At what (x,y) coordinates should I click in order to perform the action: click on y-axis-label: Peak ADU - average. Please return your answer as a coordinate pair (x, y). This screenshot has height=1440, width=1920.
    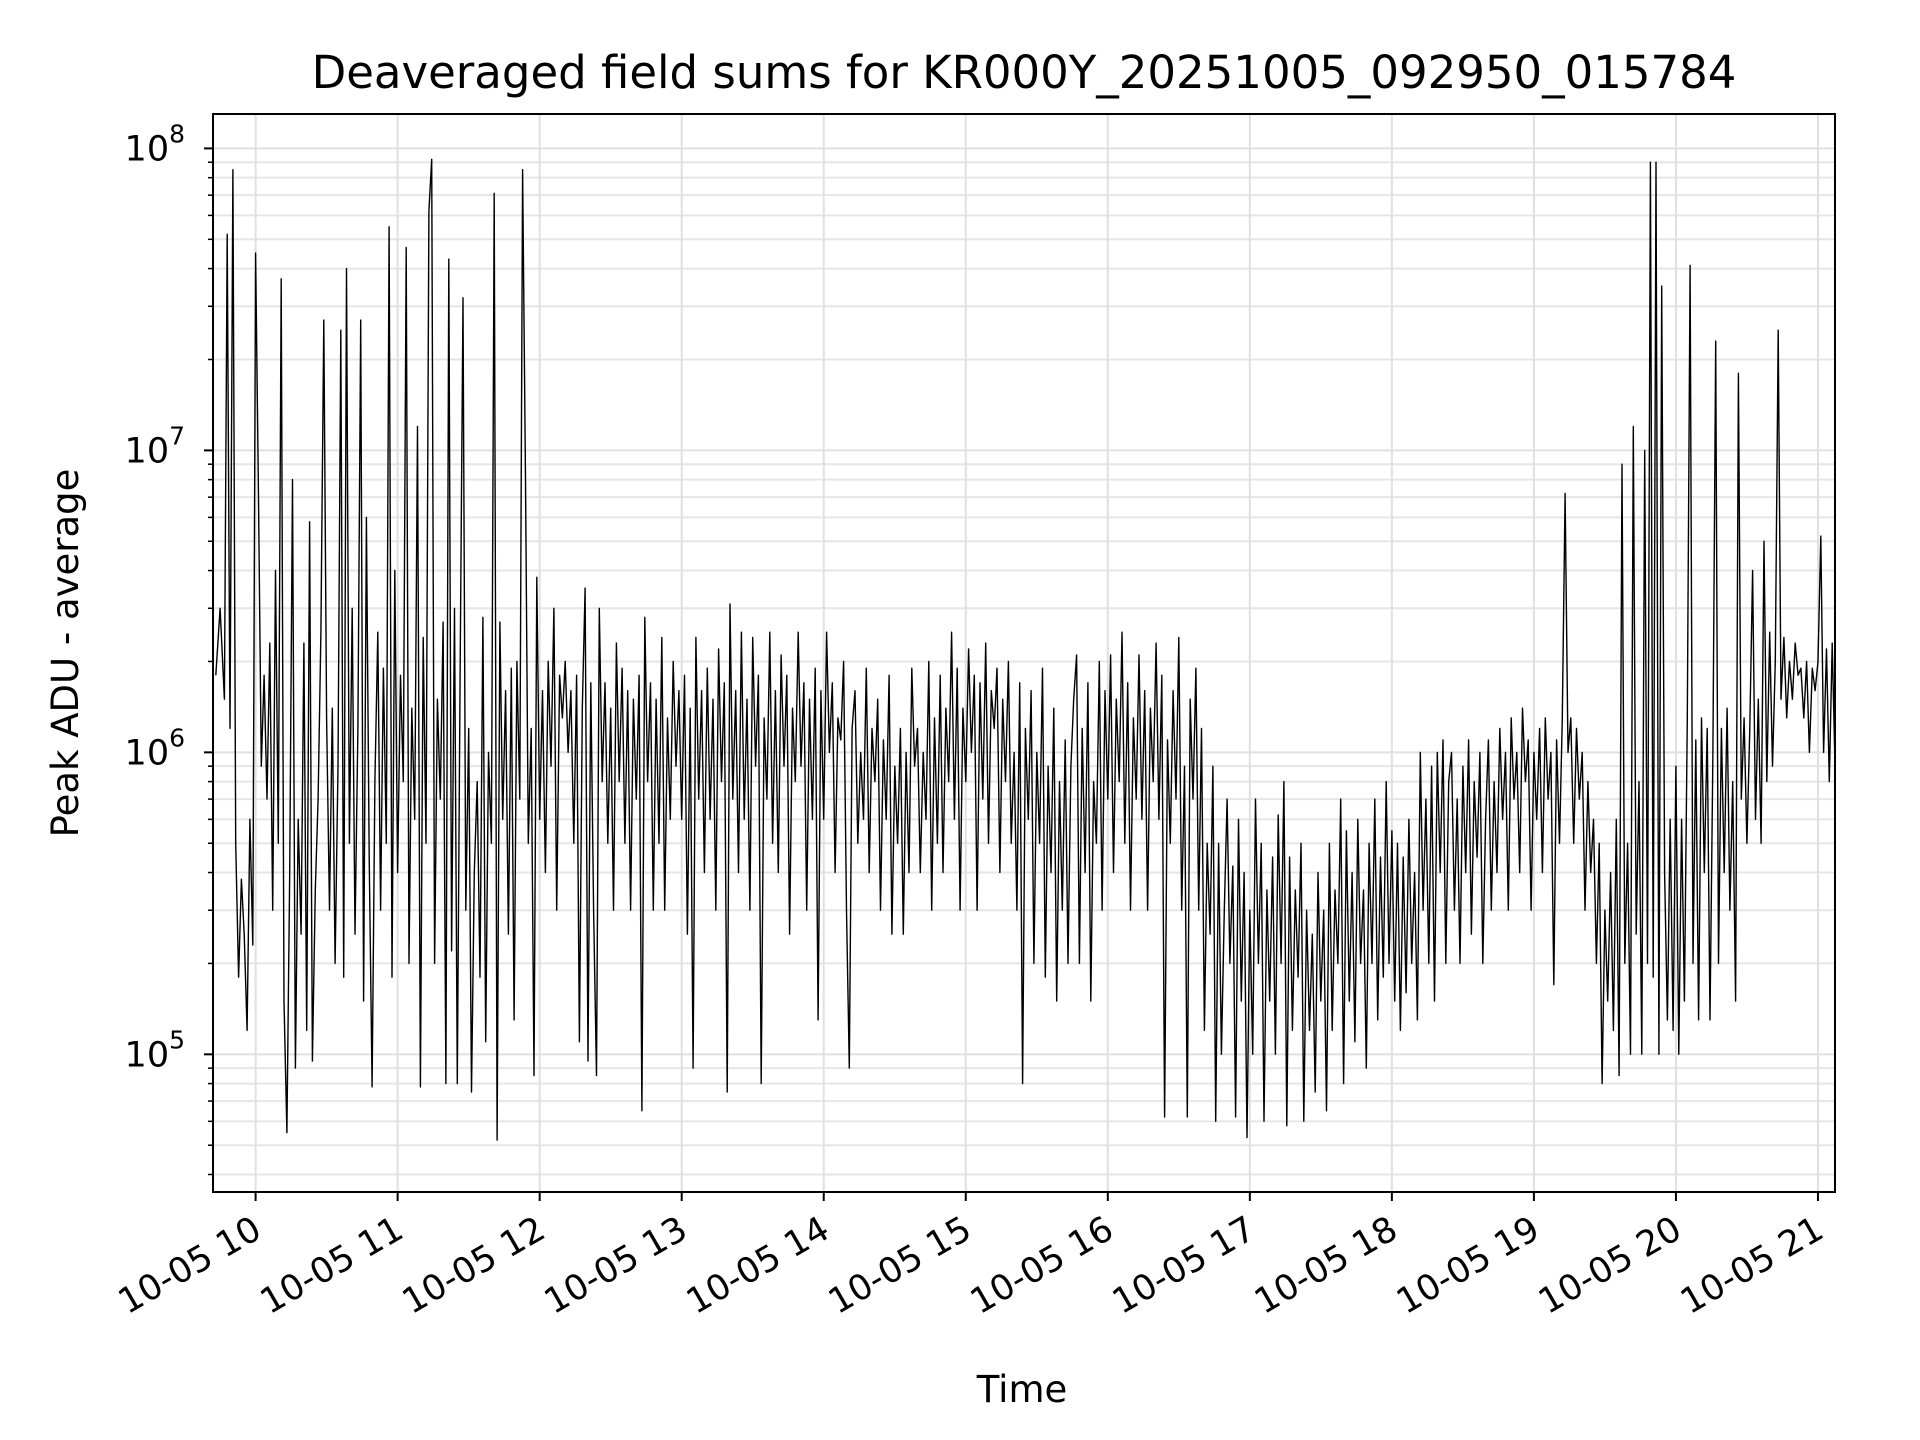
    Looking at the image, I should click on (65, 653).